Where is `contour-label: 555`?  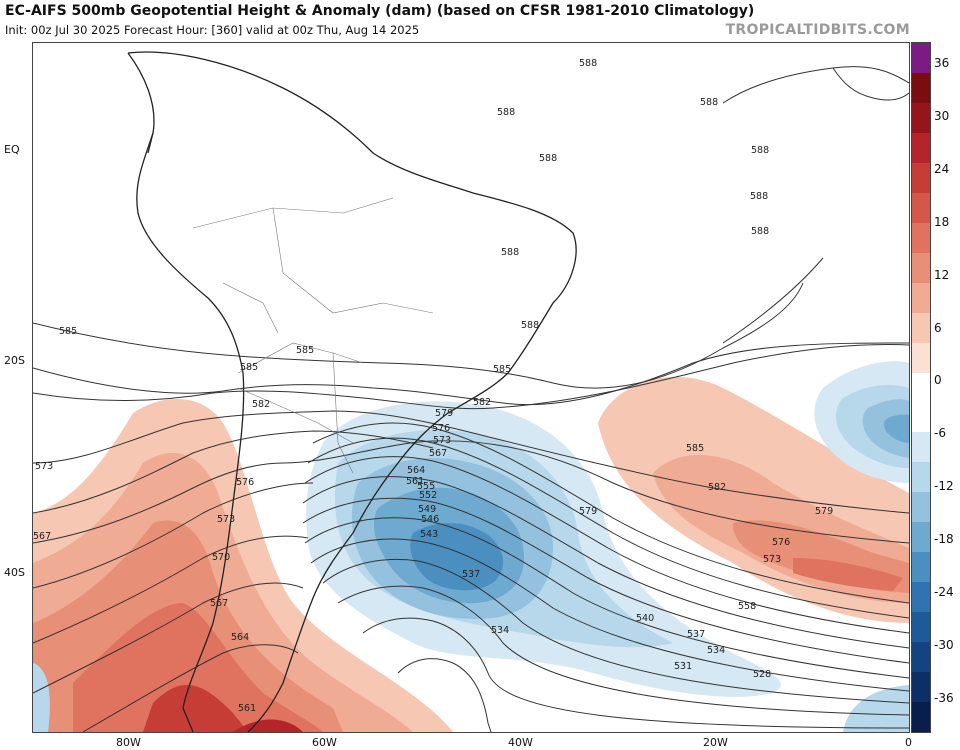 contour-label: 555 is located at coordinates (426, 486).